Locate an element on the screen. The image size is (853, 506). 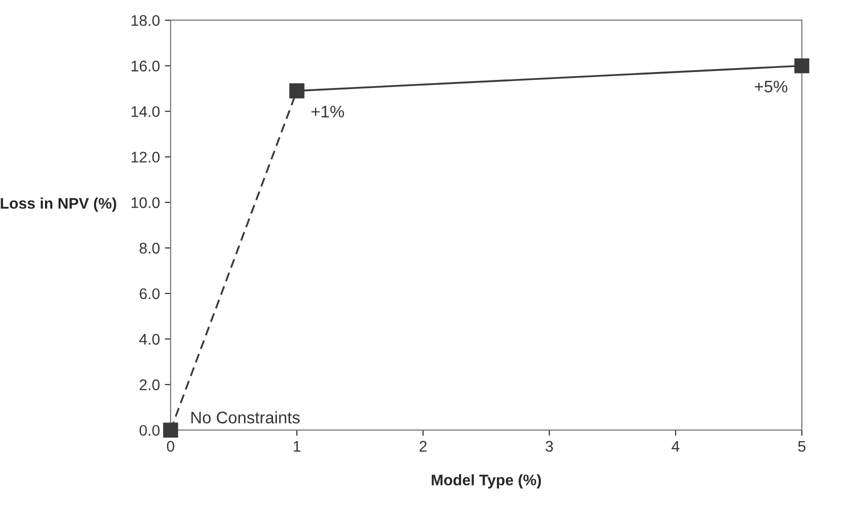
y-tick-label: 6.0 is located at coordinates (150, 294).